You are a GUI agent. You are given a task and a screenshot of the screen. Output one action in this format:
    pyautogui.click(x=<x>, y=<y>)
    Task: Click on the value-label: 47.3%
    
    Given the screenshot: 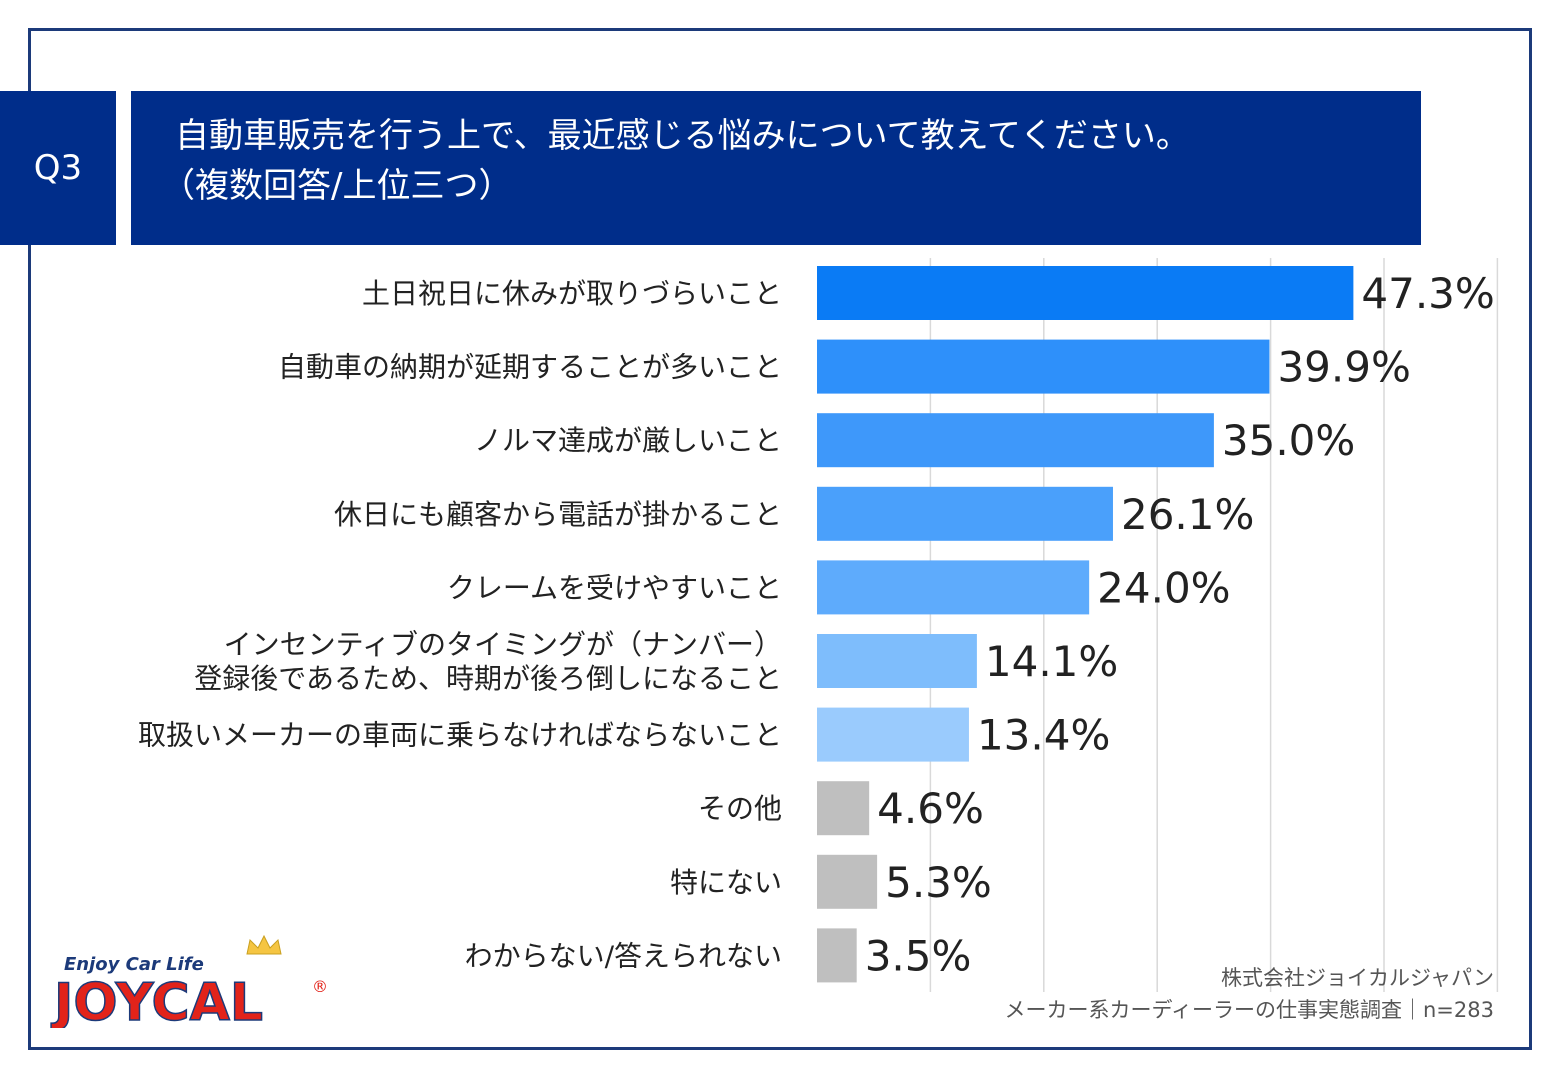 What is the action you would take?
    pyautogui.click(x=1427, y=293)
    